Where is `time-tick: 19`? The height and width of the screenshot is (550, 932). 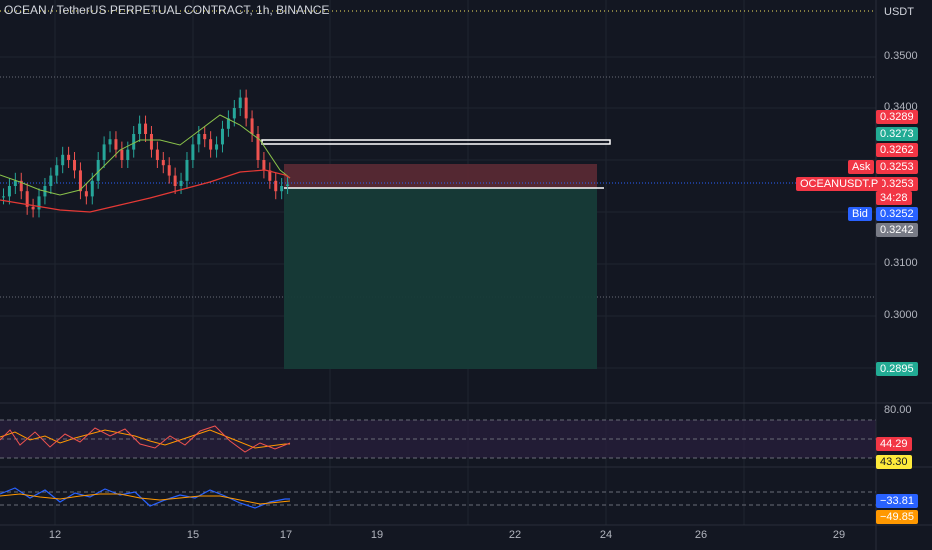
time-tick: 19 is located at coordinates (377, 535).